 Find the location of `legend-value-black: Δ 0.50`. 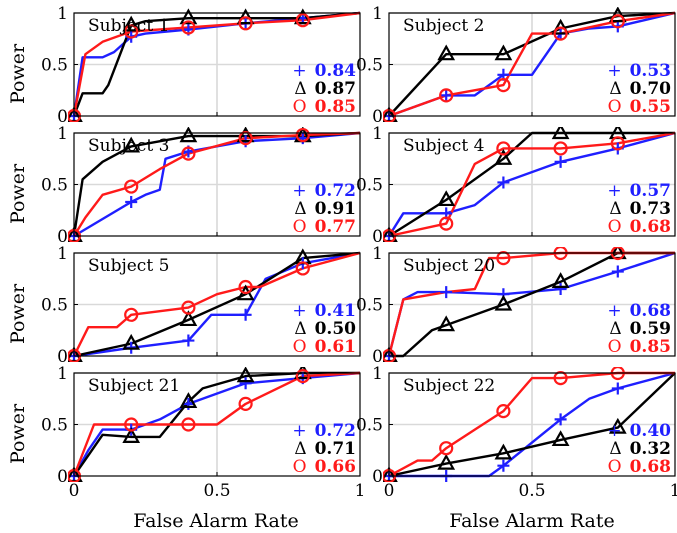

legend-value-black: Δ 0.50 is located at coordinates (325, 329).